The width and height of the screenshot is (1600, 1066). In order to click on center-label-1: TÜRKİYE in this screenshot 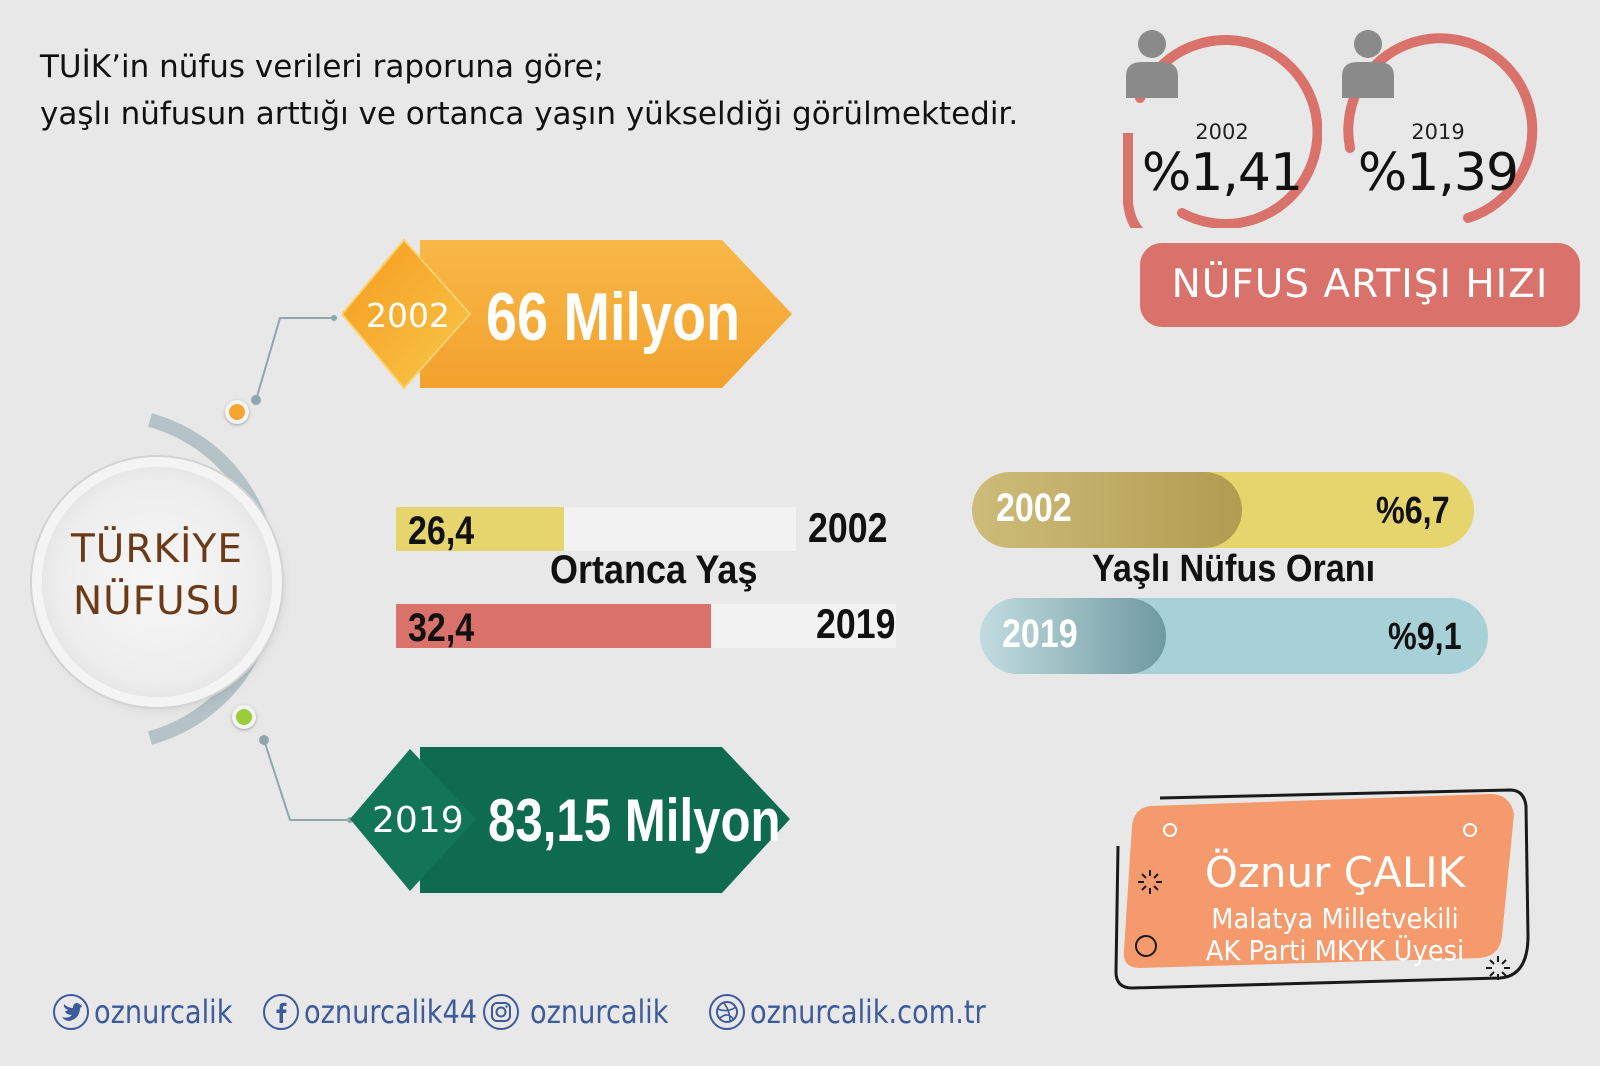, I will do `click(156, 549)`.